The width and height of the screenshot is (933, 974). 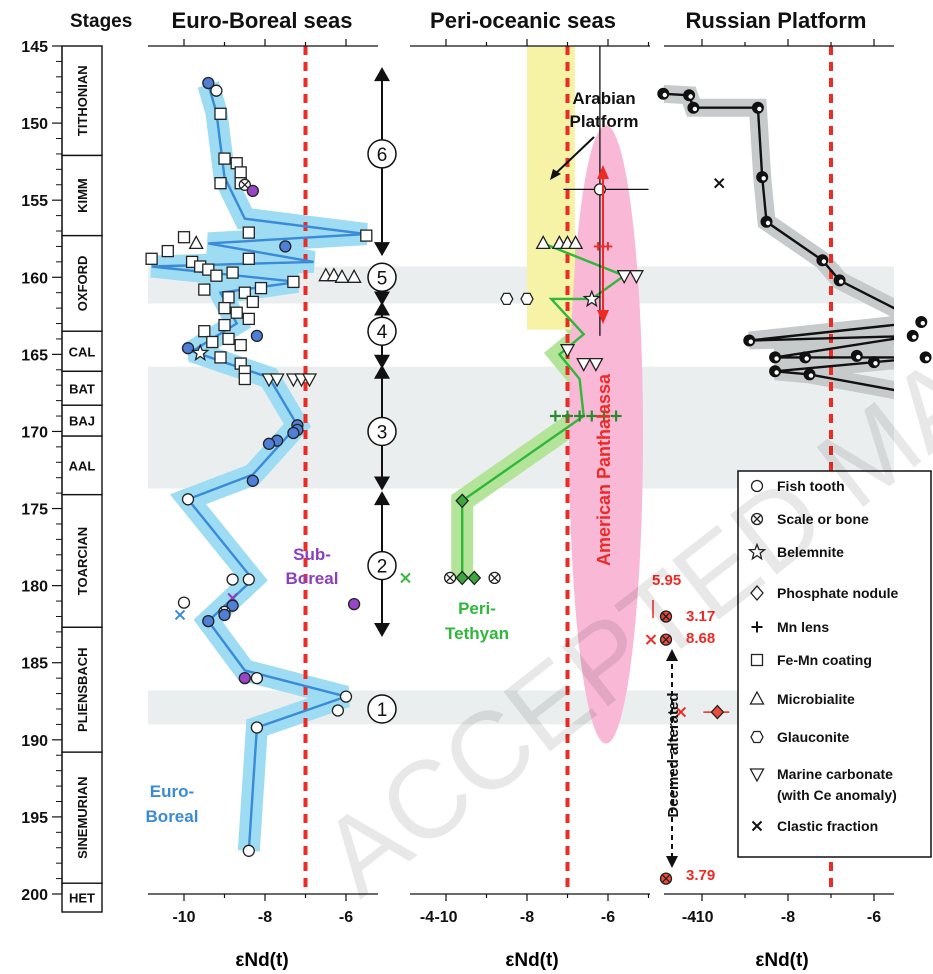 I want to click on value-label-8-68: 8.68, so click(x=700, y=638).